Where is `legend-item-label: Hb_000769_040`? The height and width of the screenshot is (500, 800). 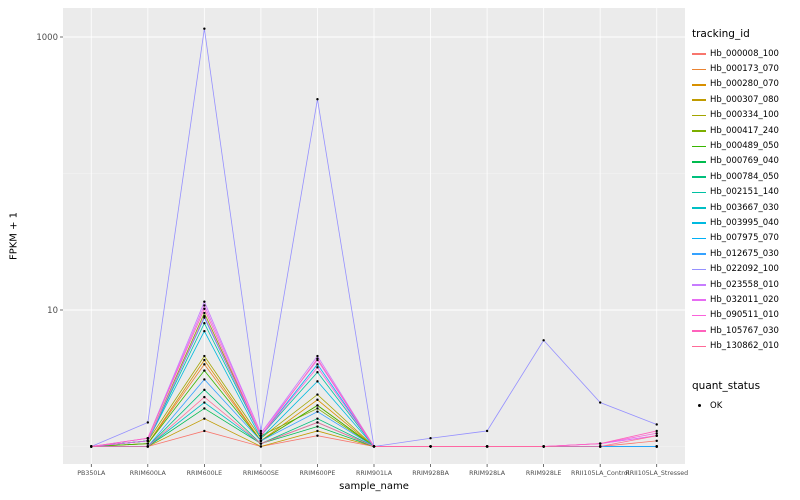 legend-item-label: Hb_000769_040 is located at coordinates (744, 161).